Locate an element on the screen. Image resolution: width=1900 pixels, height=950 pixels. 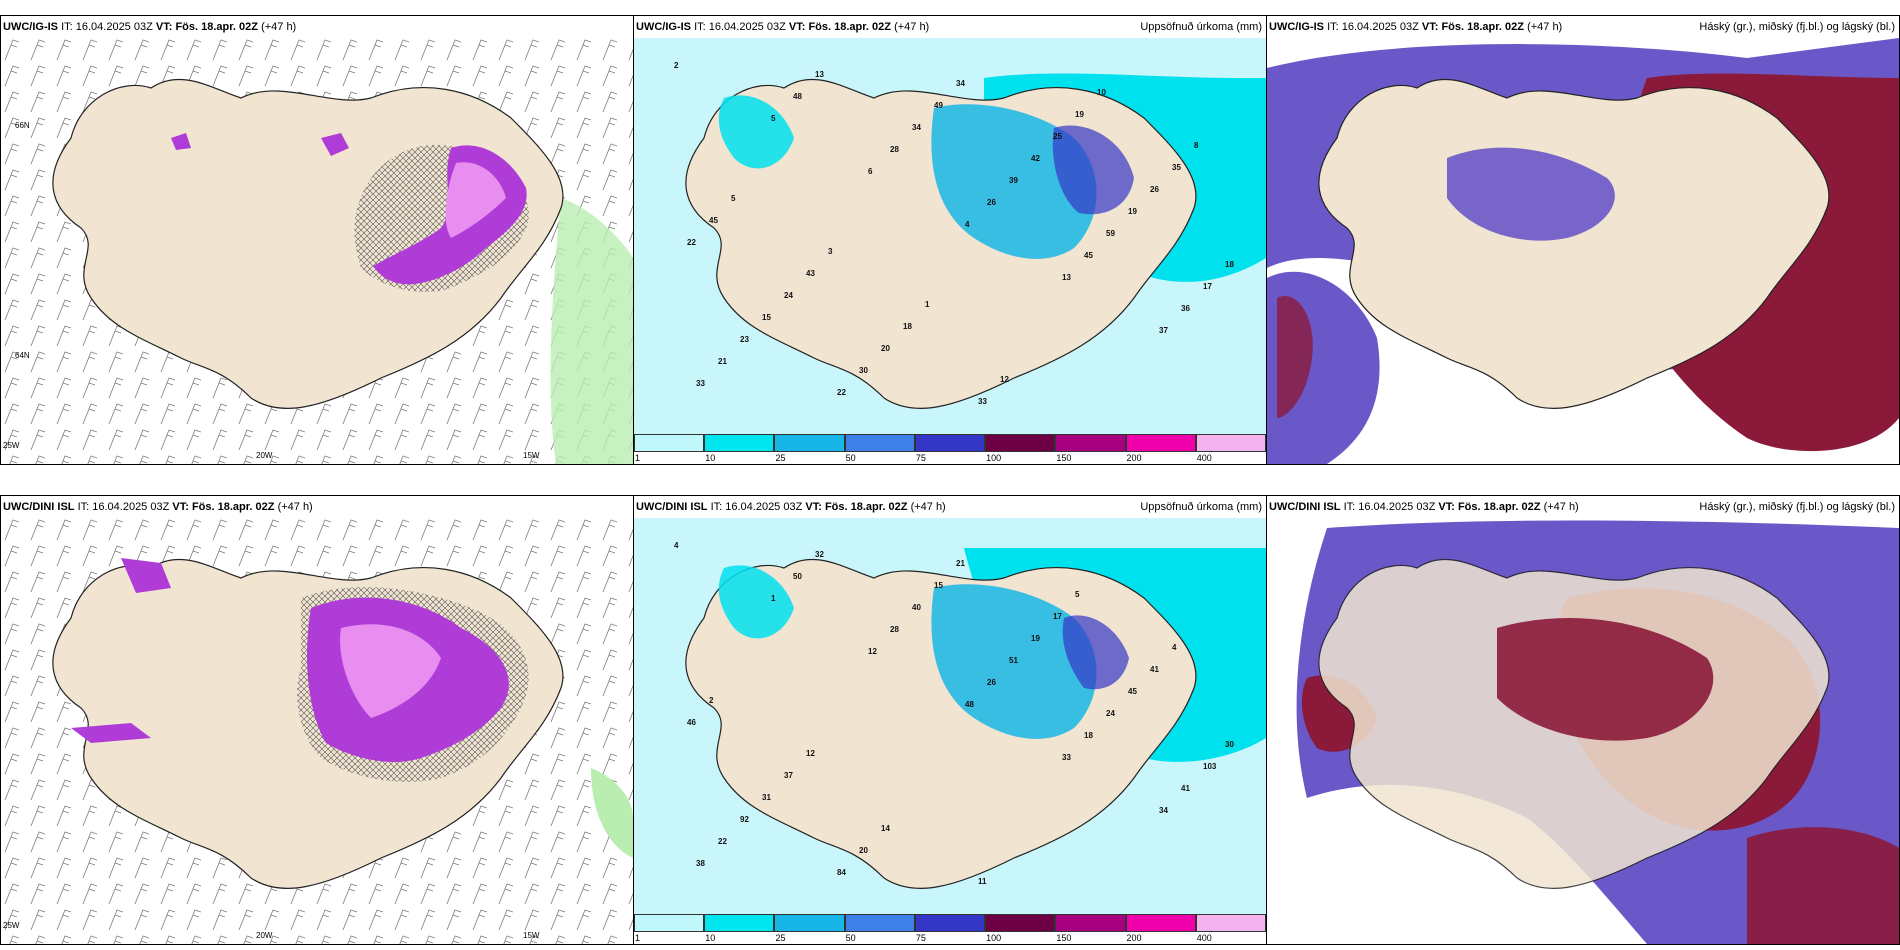
lat-label-66: 66N is located at coordinates (22, 125).